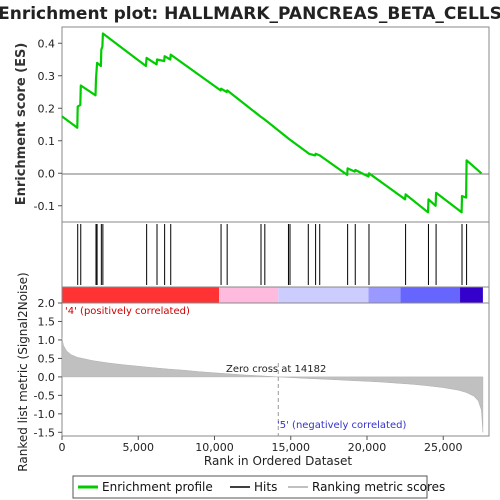 The image size is (500, 500). Describe the element at coordinates (47, 303) in the screenshot. I see `metric-y-tick-label: 2.0` at that location.